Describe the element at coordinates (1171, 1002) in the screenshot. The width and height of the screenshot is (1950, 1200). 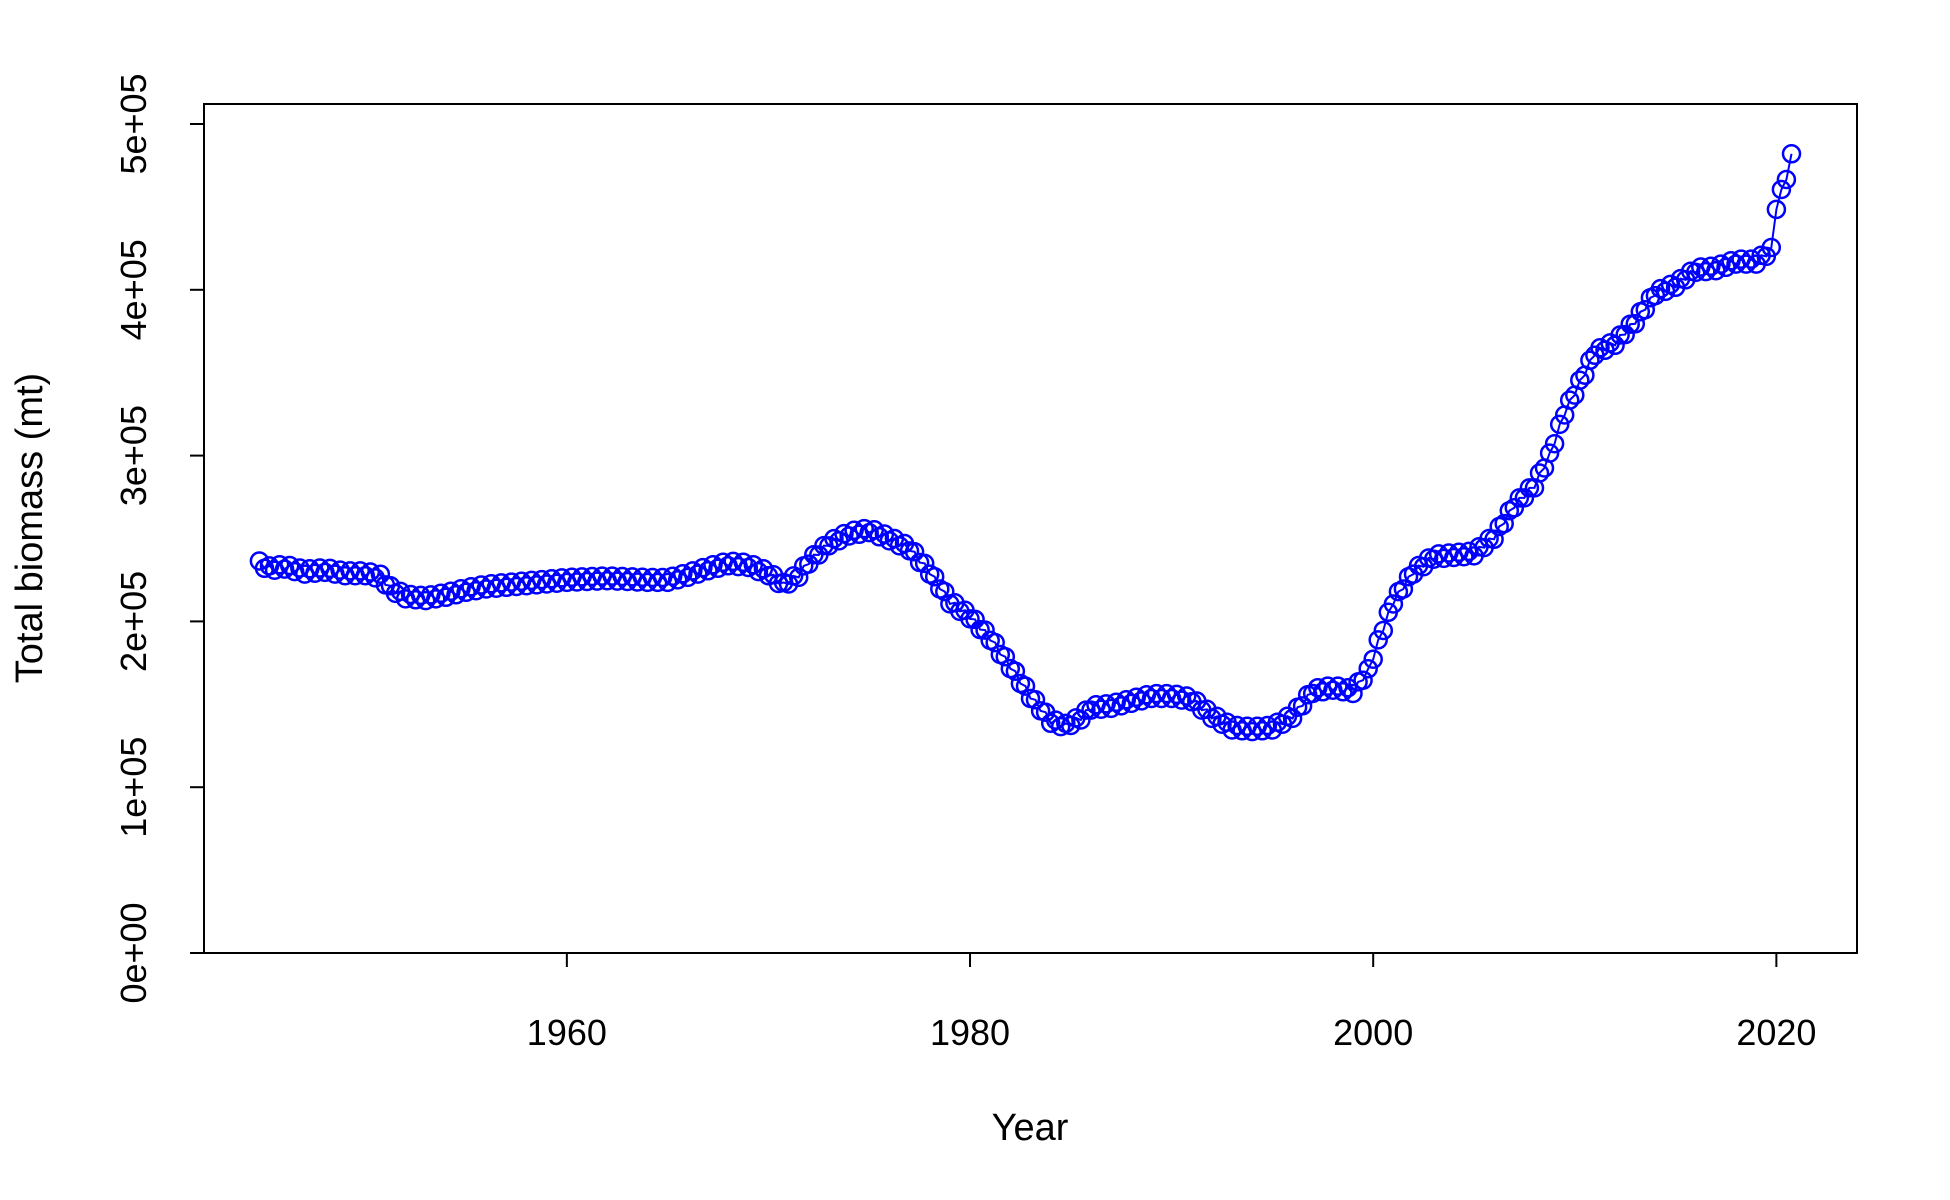
I see `x-axis: 1960 1980 2000 2020` at that location.